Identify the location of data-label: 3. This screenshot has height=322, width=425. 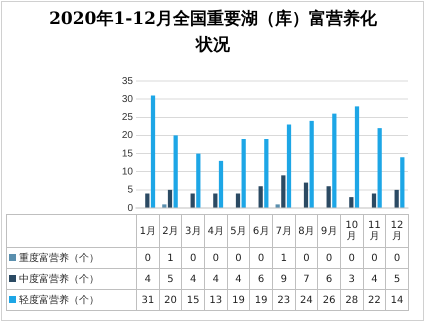
(352, 279).